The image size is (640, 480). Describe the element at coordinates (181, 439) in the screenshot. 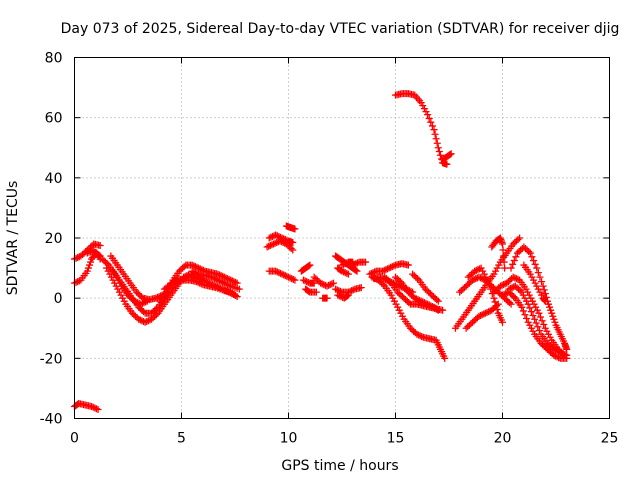

I see `x-tick-label: 5` at that location.